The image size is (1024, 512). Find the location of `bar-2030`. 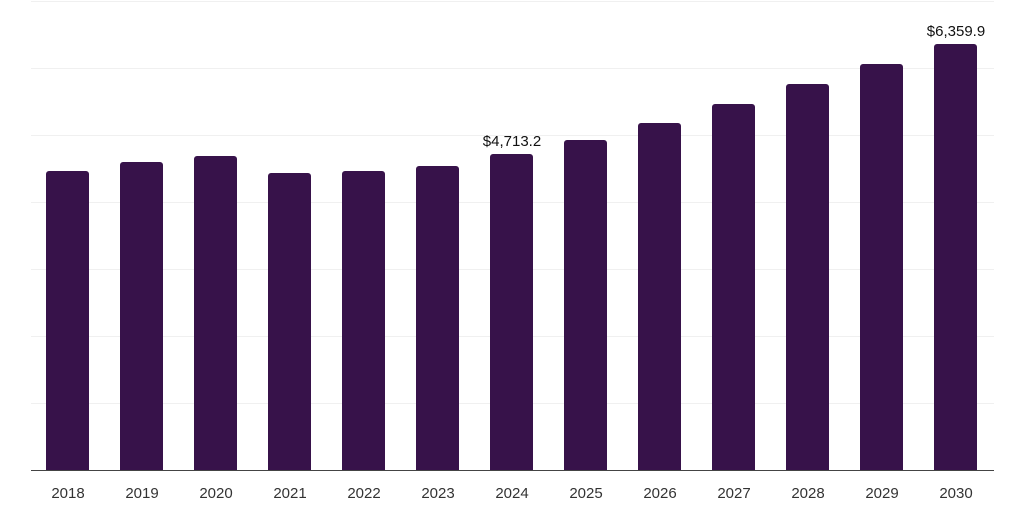

bar-2030 is located at coordinates (955, 257).